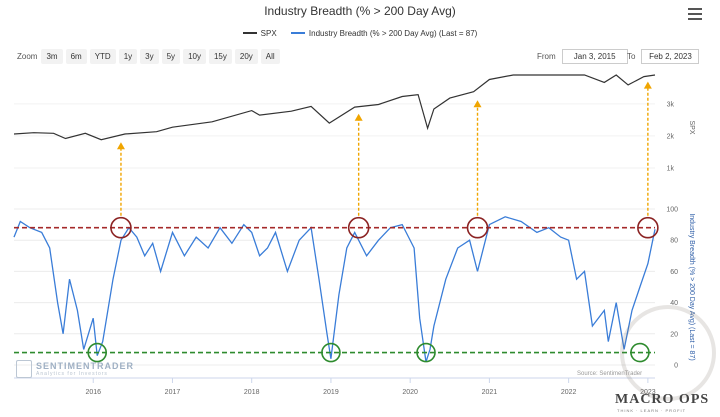 Image resolution: width=720 pixels, height=417 pixels. What do you see at coordinates (671, 136) in the screenshot?
I see `spx-y-tick-label: 2k` at bounding box center [671, 136].